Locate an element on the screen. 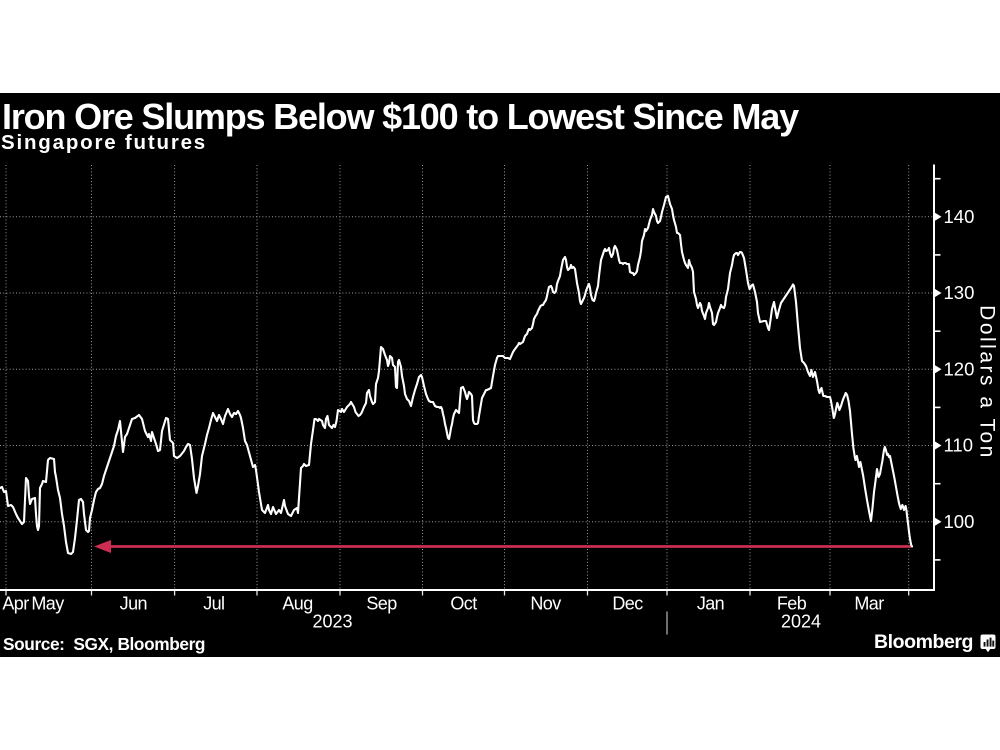 Image resolution: width=1000 pixels, height=750 pixels. svg-text: Nov is located at coordinates (545, 604).